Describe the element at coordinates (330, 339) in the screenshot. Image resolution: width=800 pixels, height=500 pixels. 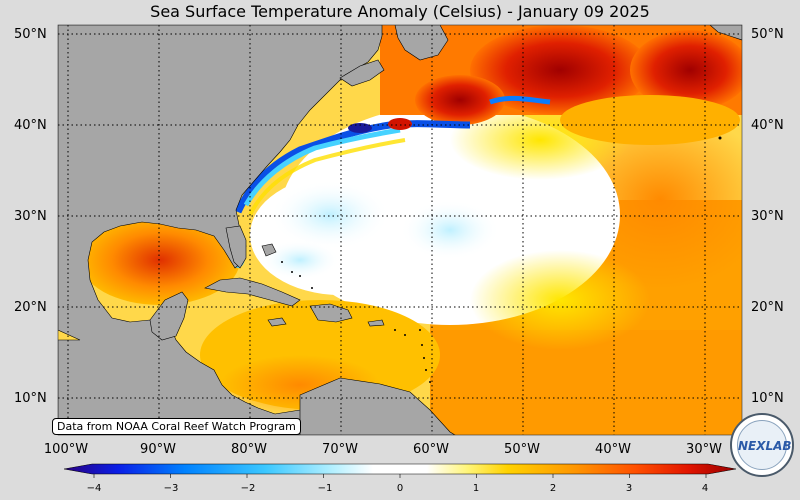
I see `caribbean-islands` at that location.